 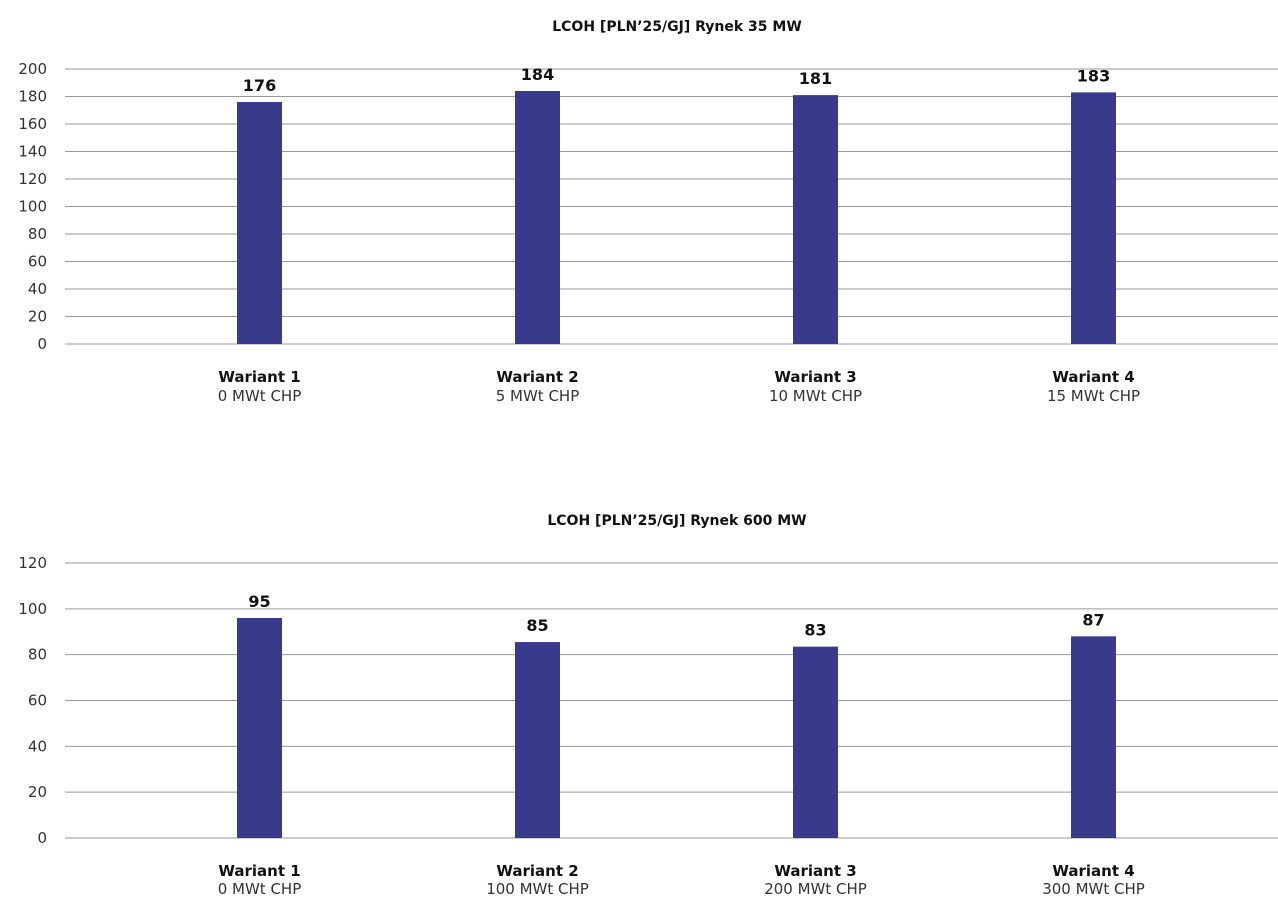 What do you see at coordinates (32, 124) in the screenshot?
I see `y-tick-label: 160` at bounding box center [32, 124].